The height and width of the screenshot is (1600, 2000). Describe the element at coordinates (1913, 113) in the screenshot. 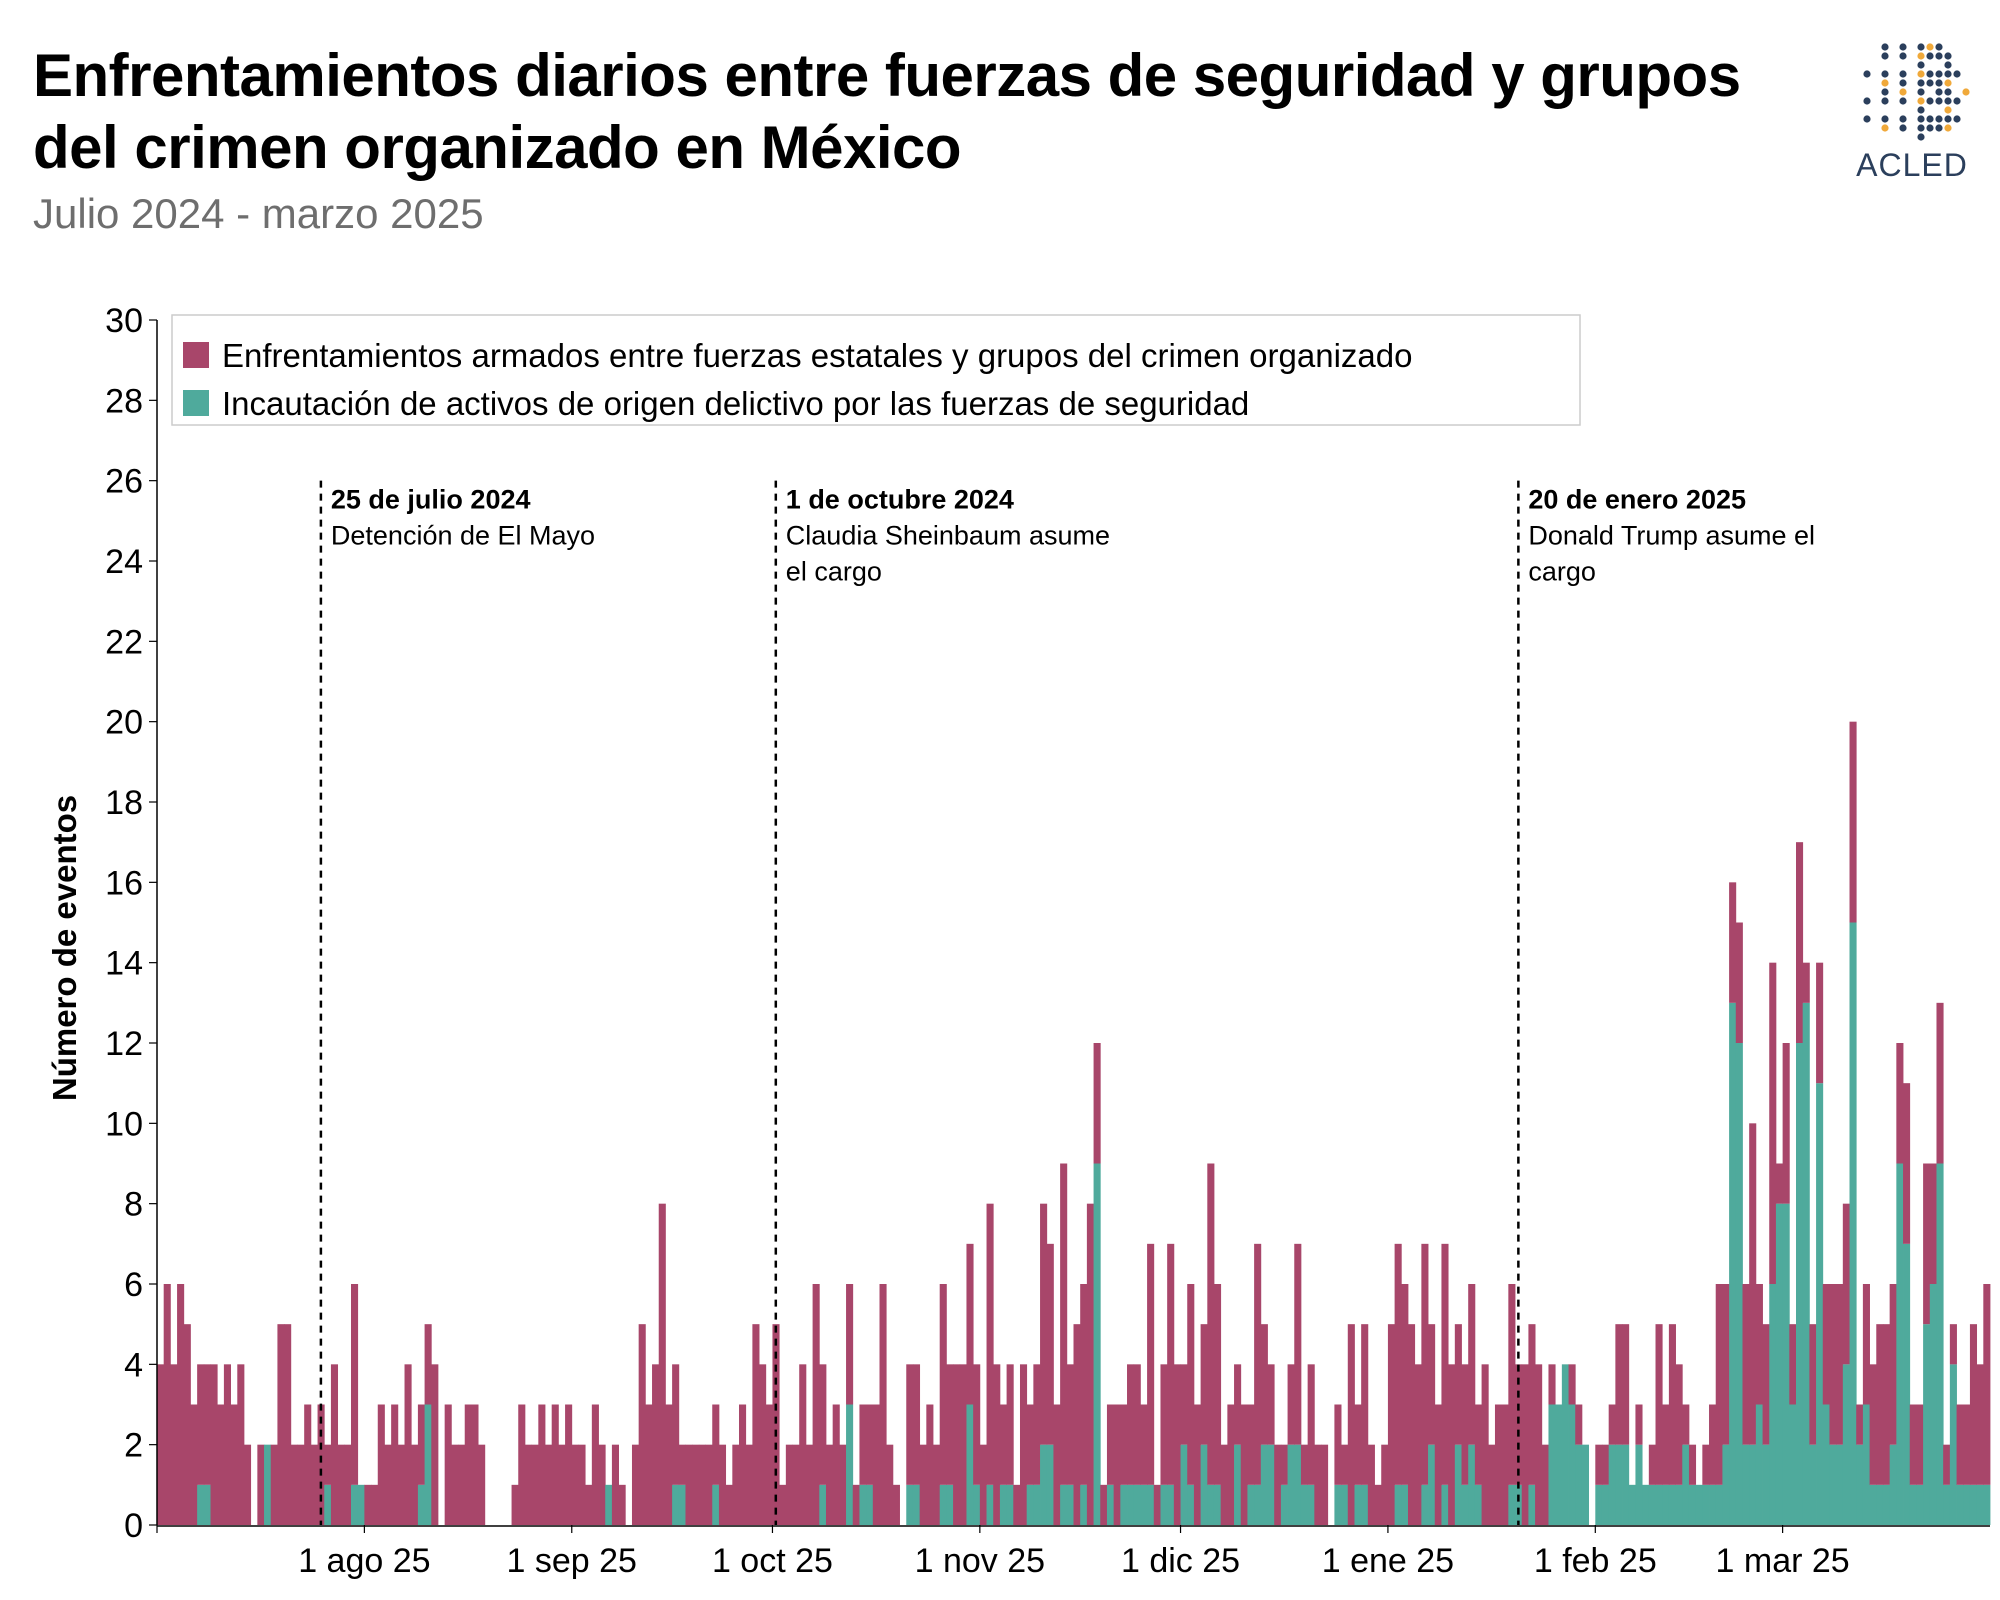

I see `acled-logo: ACLED` at that location.